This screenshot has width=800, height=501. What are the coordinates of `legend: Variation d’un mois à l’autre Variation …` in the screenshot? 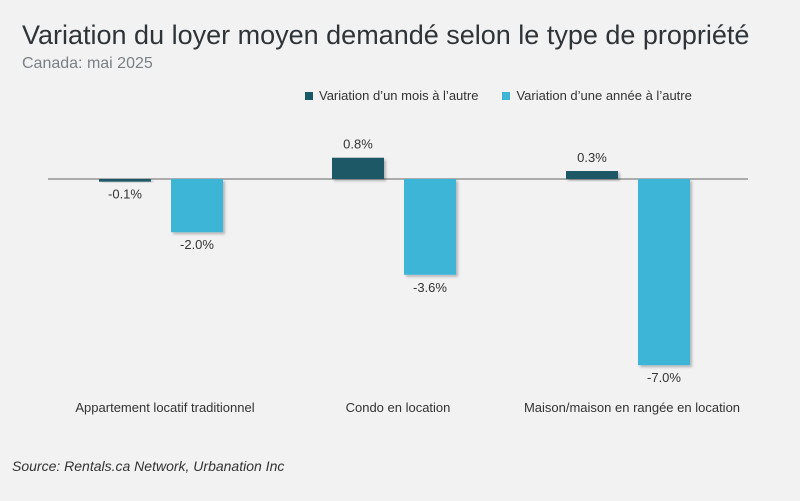 It's located at (498, 95).